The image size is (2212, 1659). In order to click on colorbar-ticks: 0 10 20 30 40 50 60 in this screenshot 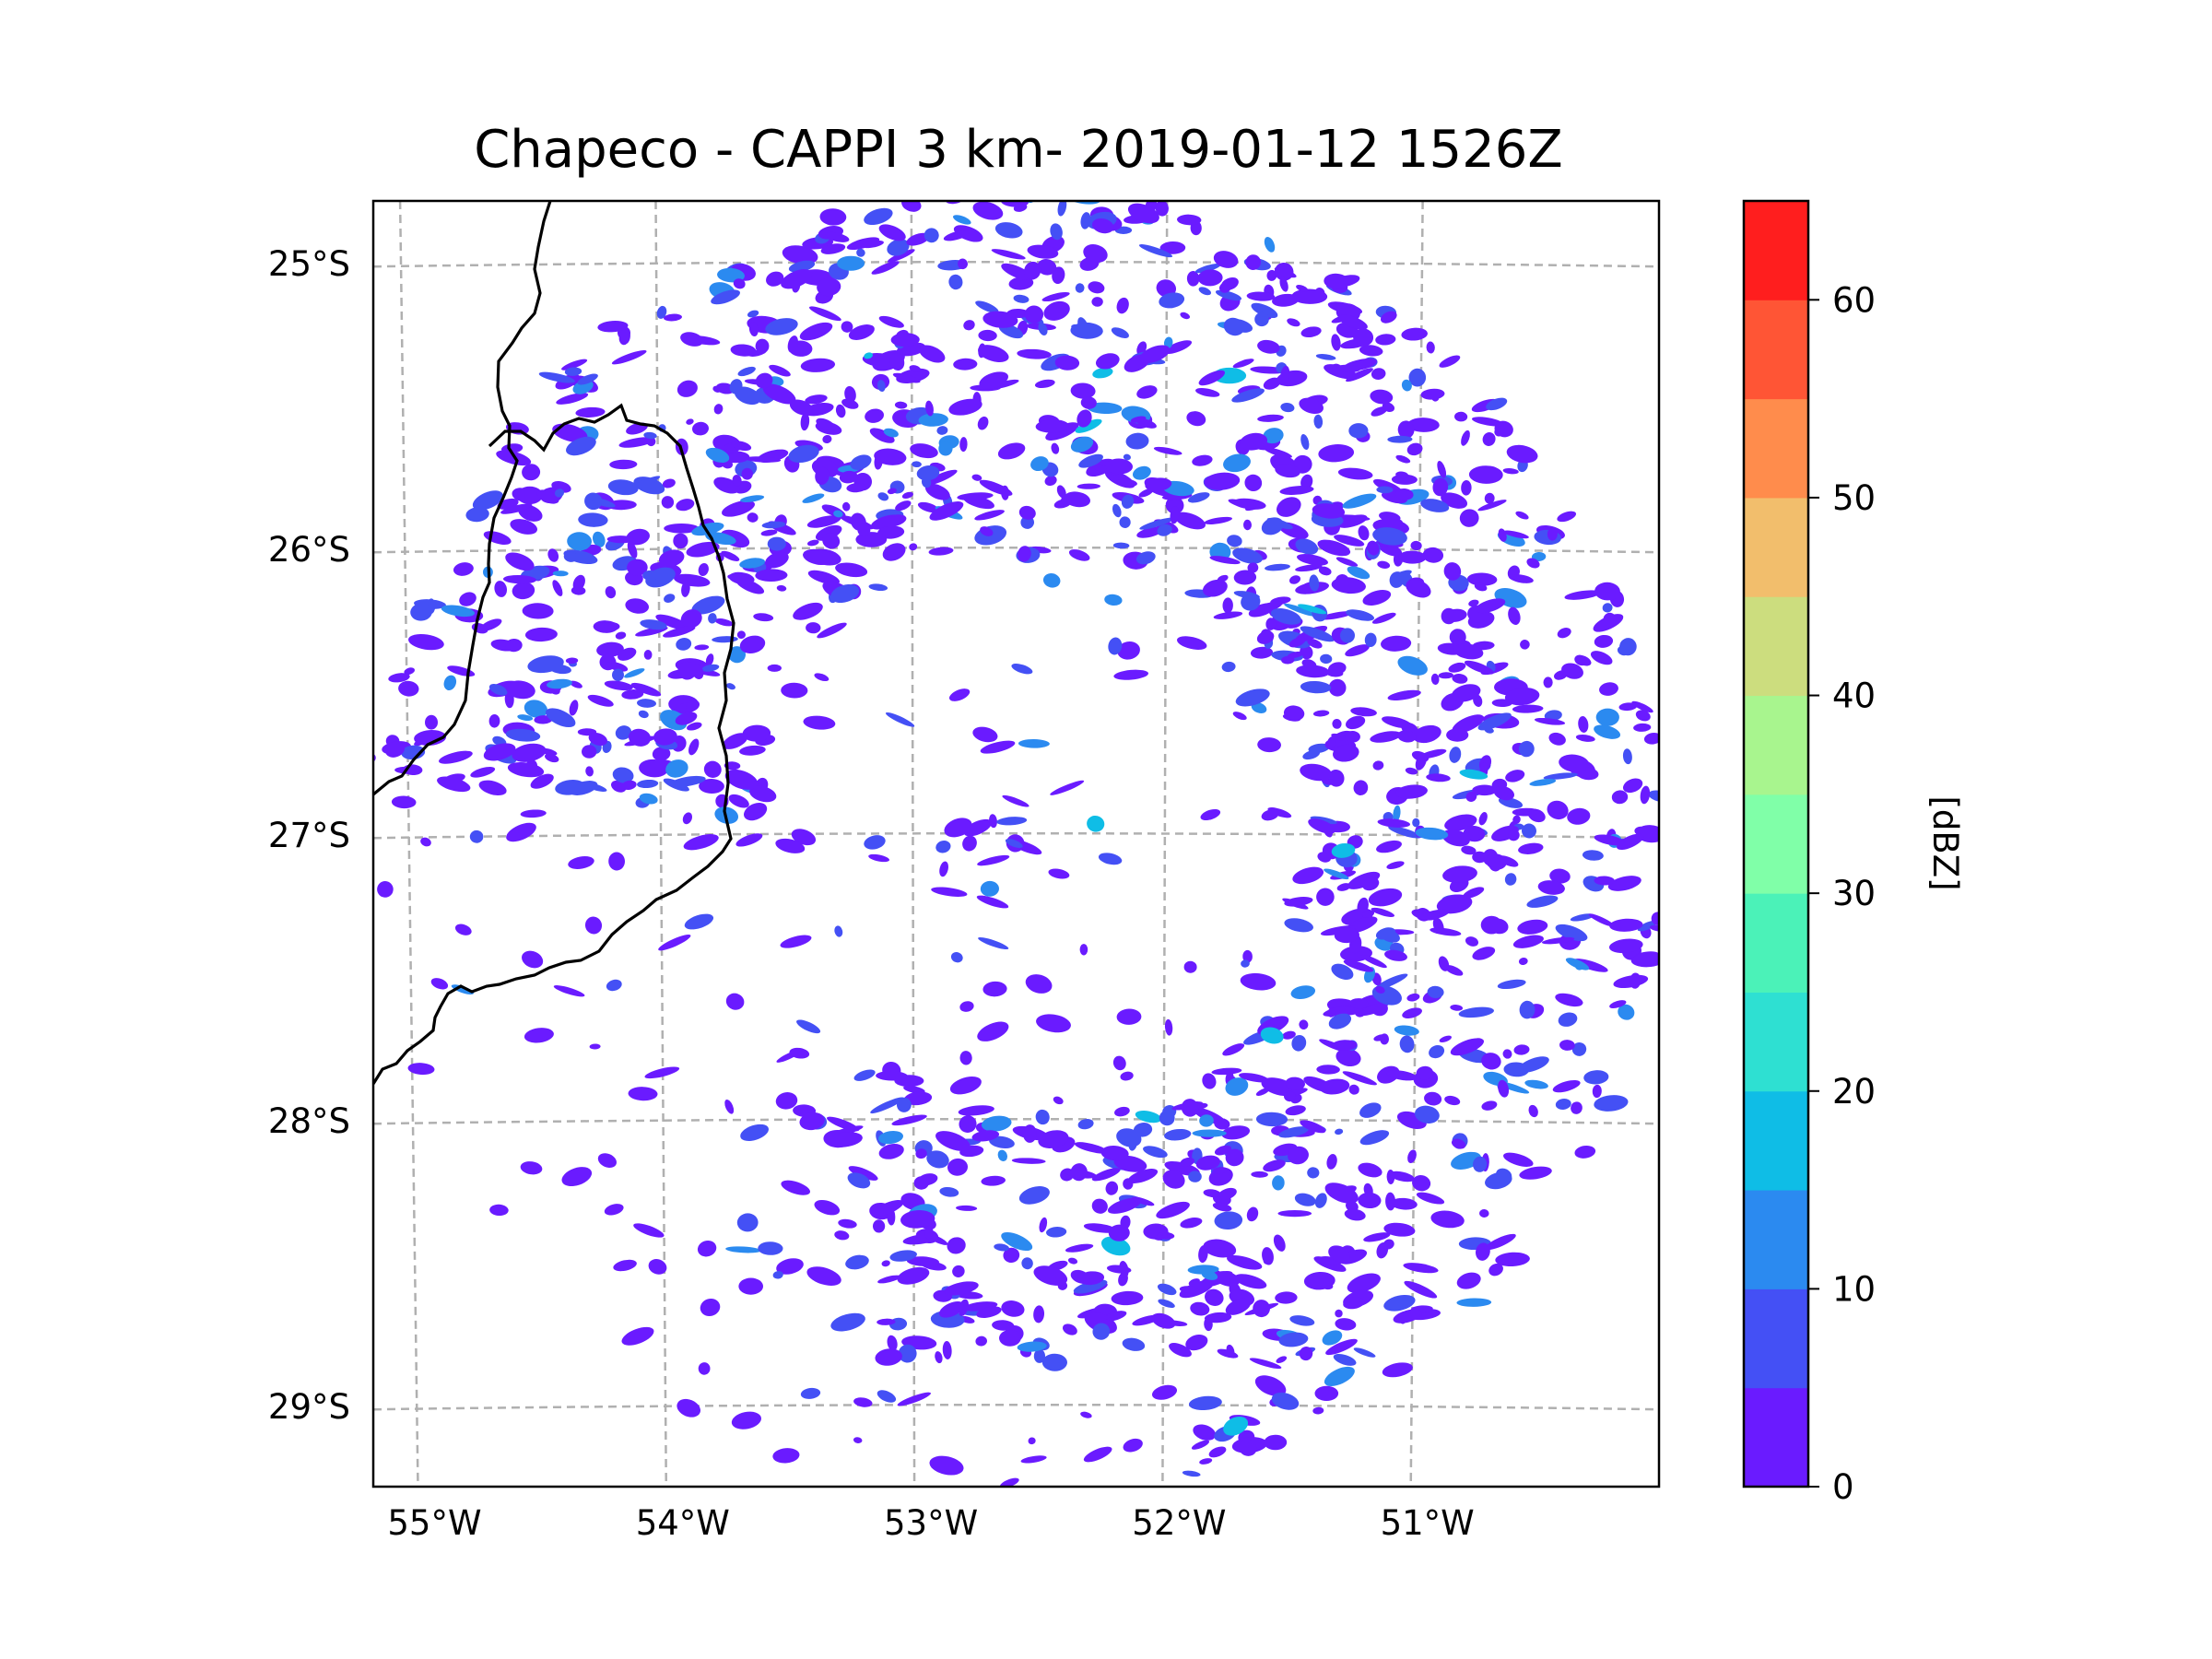, I will do `click(1842, 893)`.